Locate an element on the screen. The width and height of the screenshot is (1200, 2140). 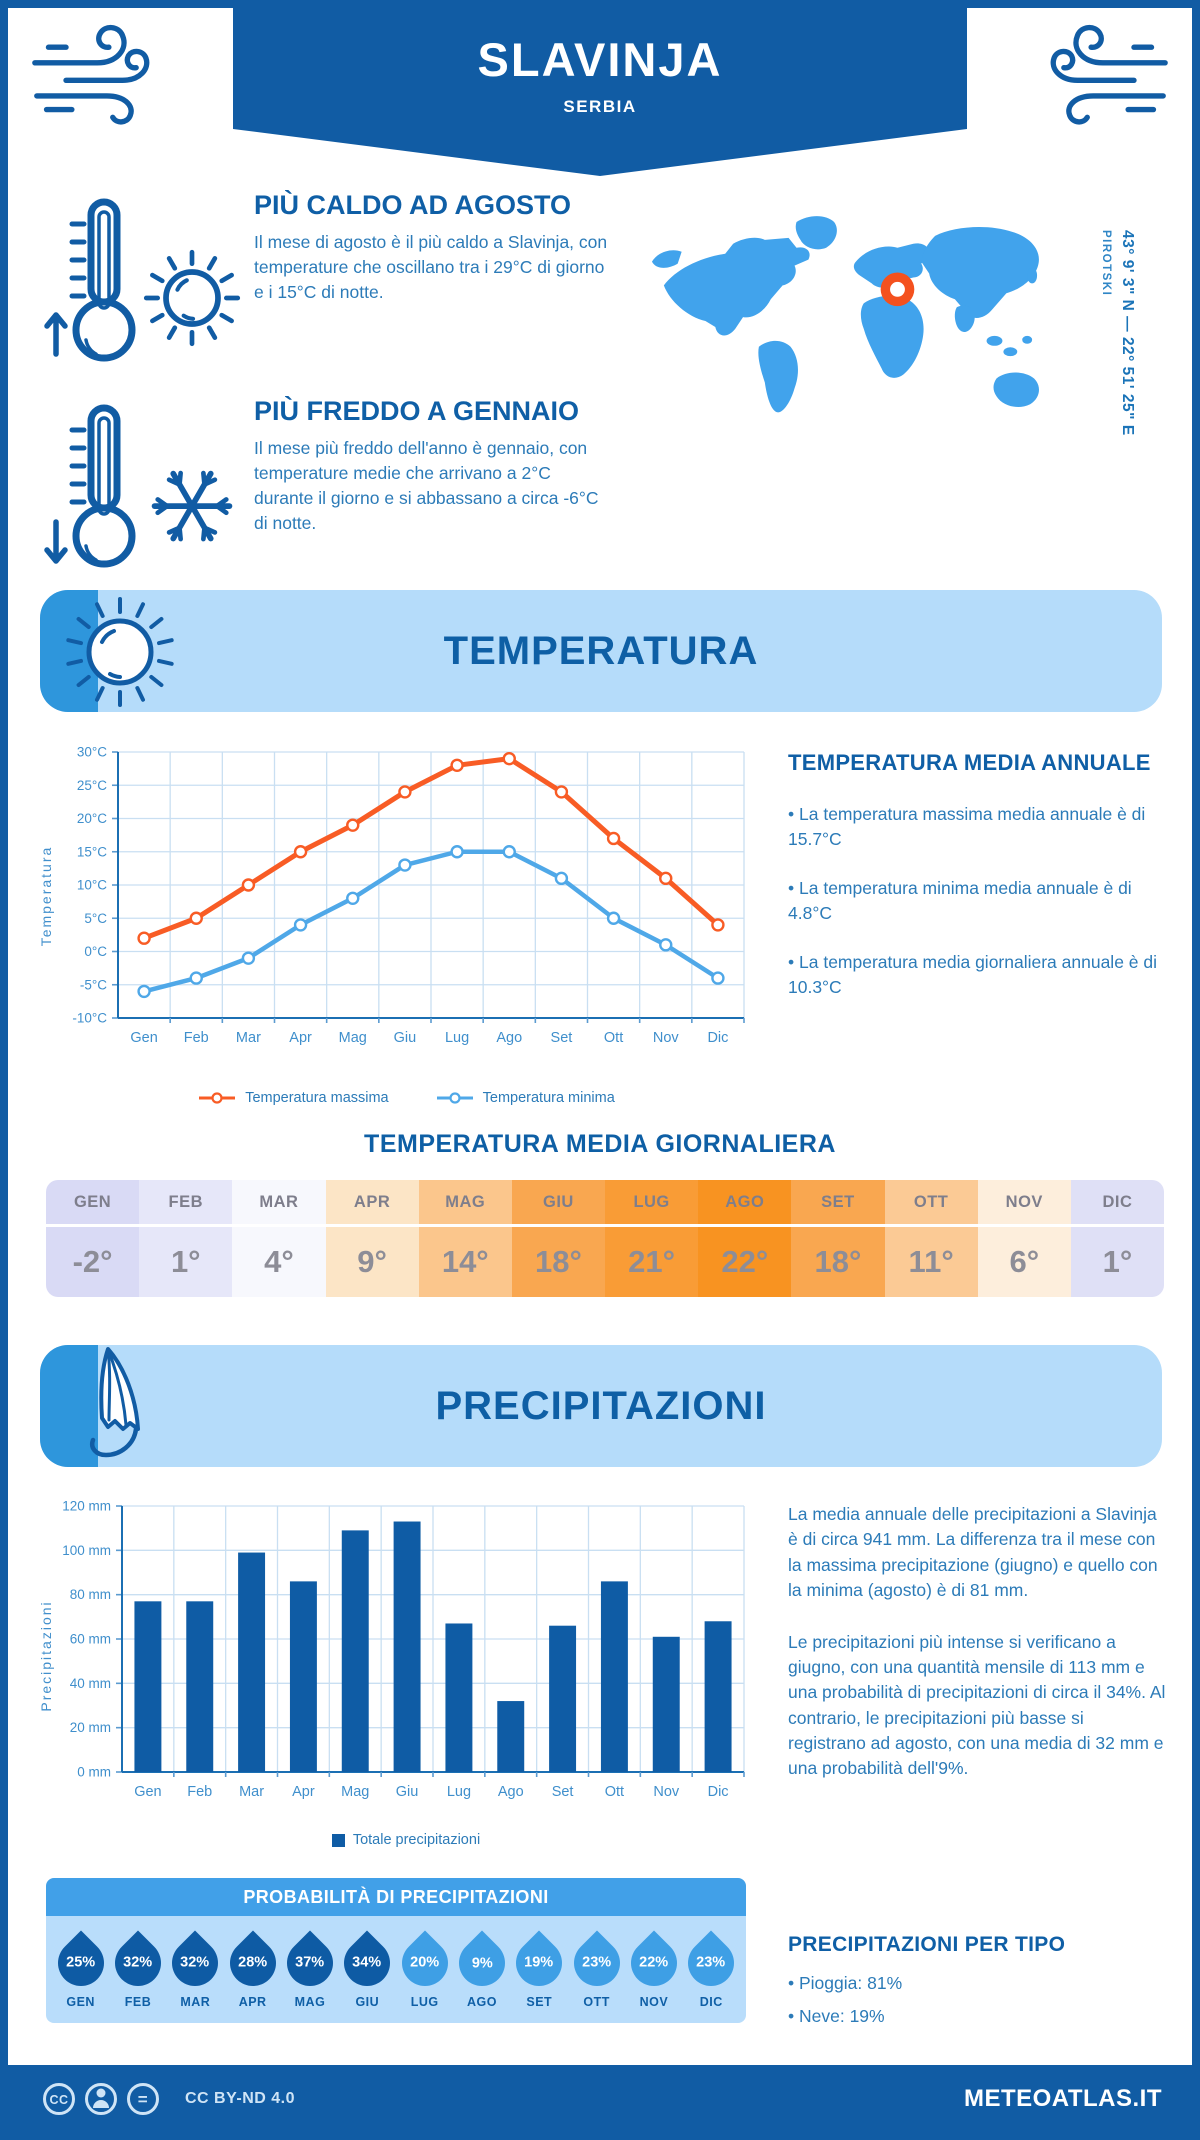
rain-drop-icon: 34% is located at coordinates (367, 1963).